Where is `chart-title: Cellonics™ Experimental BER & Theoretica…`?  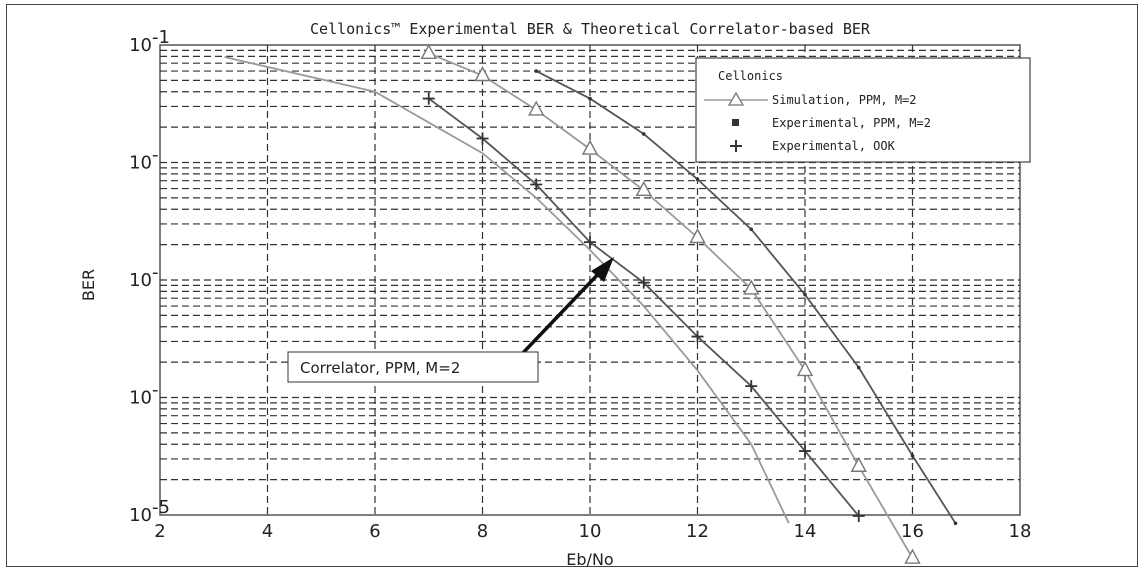 chart-title: Cellonics™ Experimental BER & Theoretica… is located at coordinates (590, 29).